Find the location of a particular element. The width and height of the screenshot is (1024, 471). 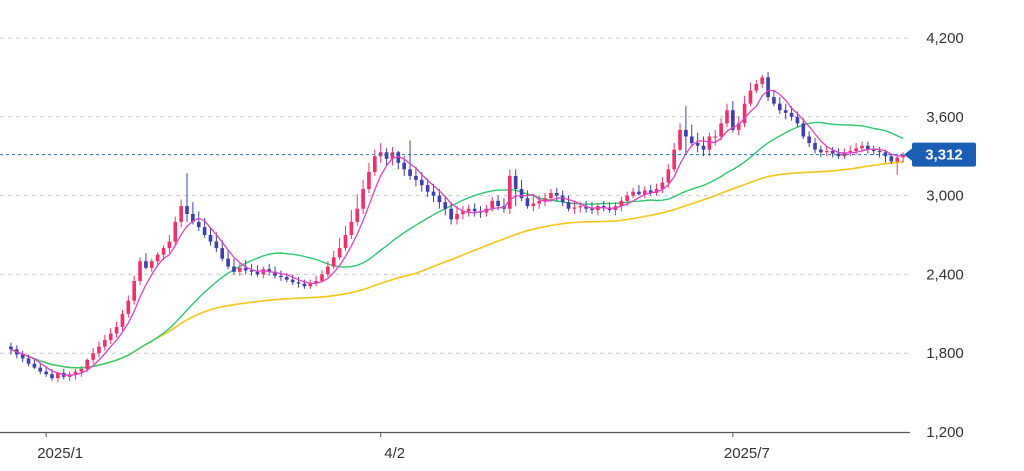

y-tick-label: 2,400 is located at coordinates (945, 274).